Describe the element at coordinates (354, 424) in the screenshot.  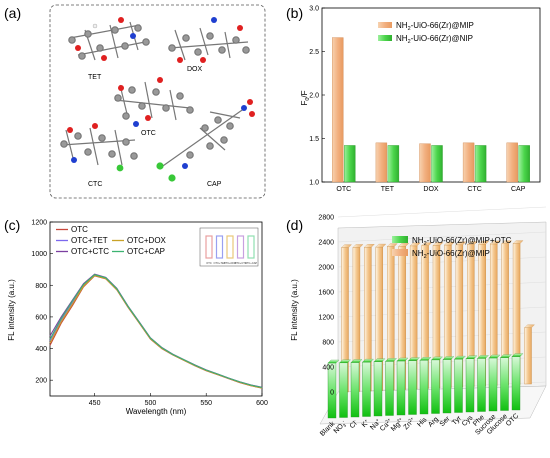
I see `x-tick-d-2: Cl-` at that location.